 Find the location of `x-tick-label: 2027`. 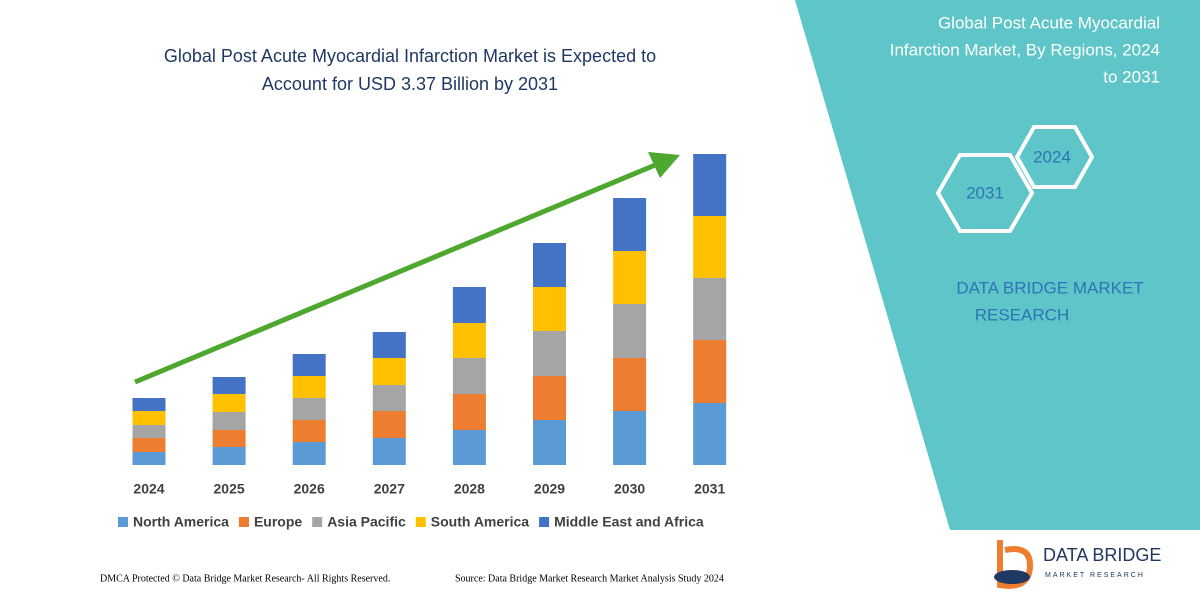

x-tick-label: 2027 is located at coordinates (389, 489).